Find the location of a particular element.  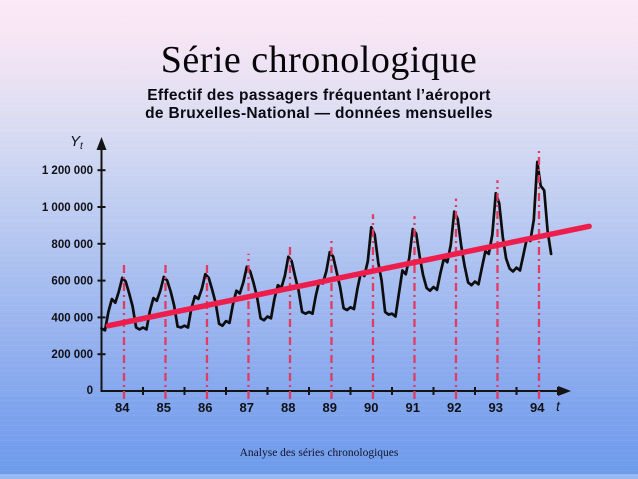

slide-footer: Analyse des séries chronologiques is located at coordinates (319, 453).